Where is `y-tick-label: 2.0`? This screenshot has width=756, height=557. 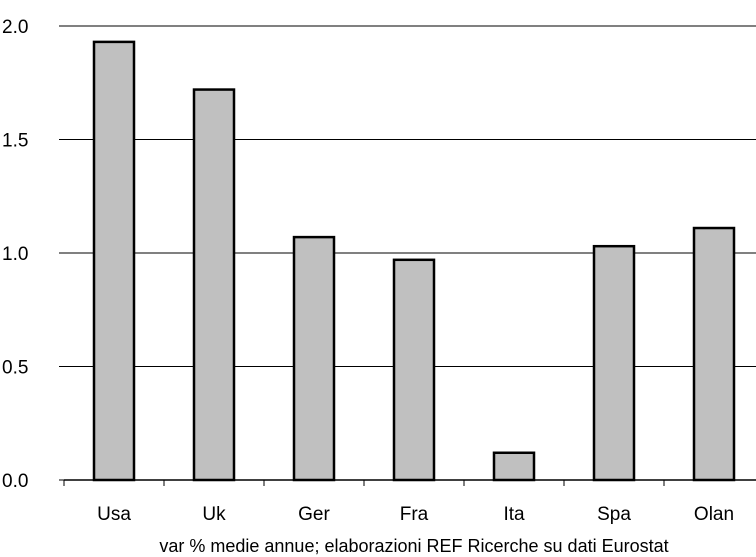
y-tick-label: 2.0 is located at coordinates (15, 27).